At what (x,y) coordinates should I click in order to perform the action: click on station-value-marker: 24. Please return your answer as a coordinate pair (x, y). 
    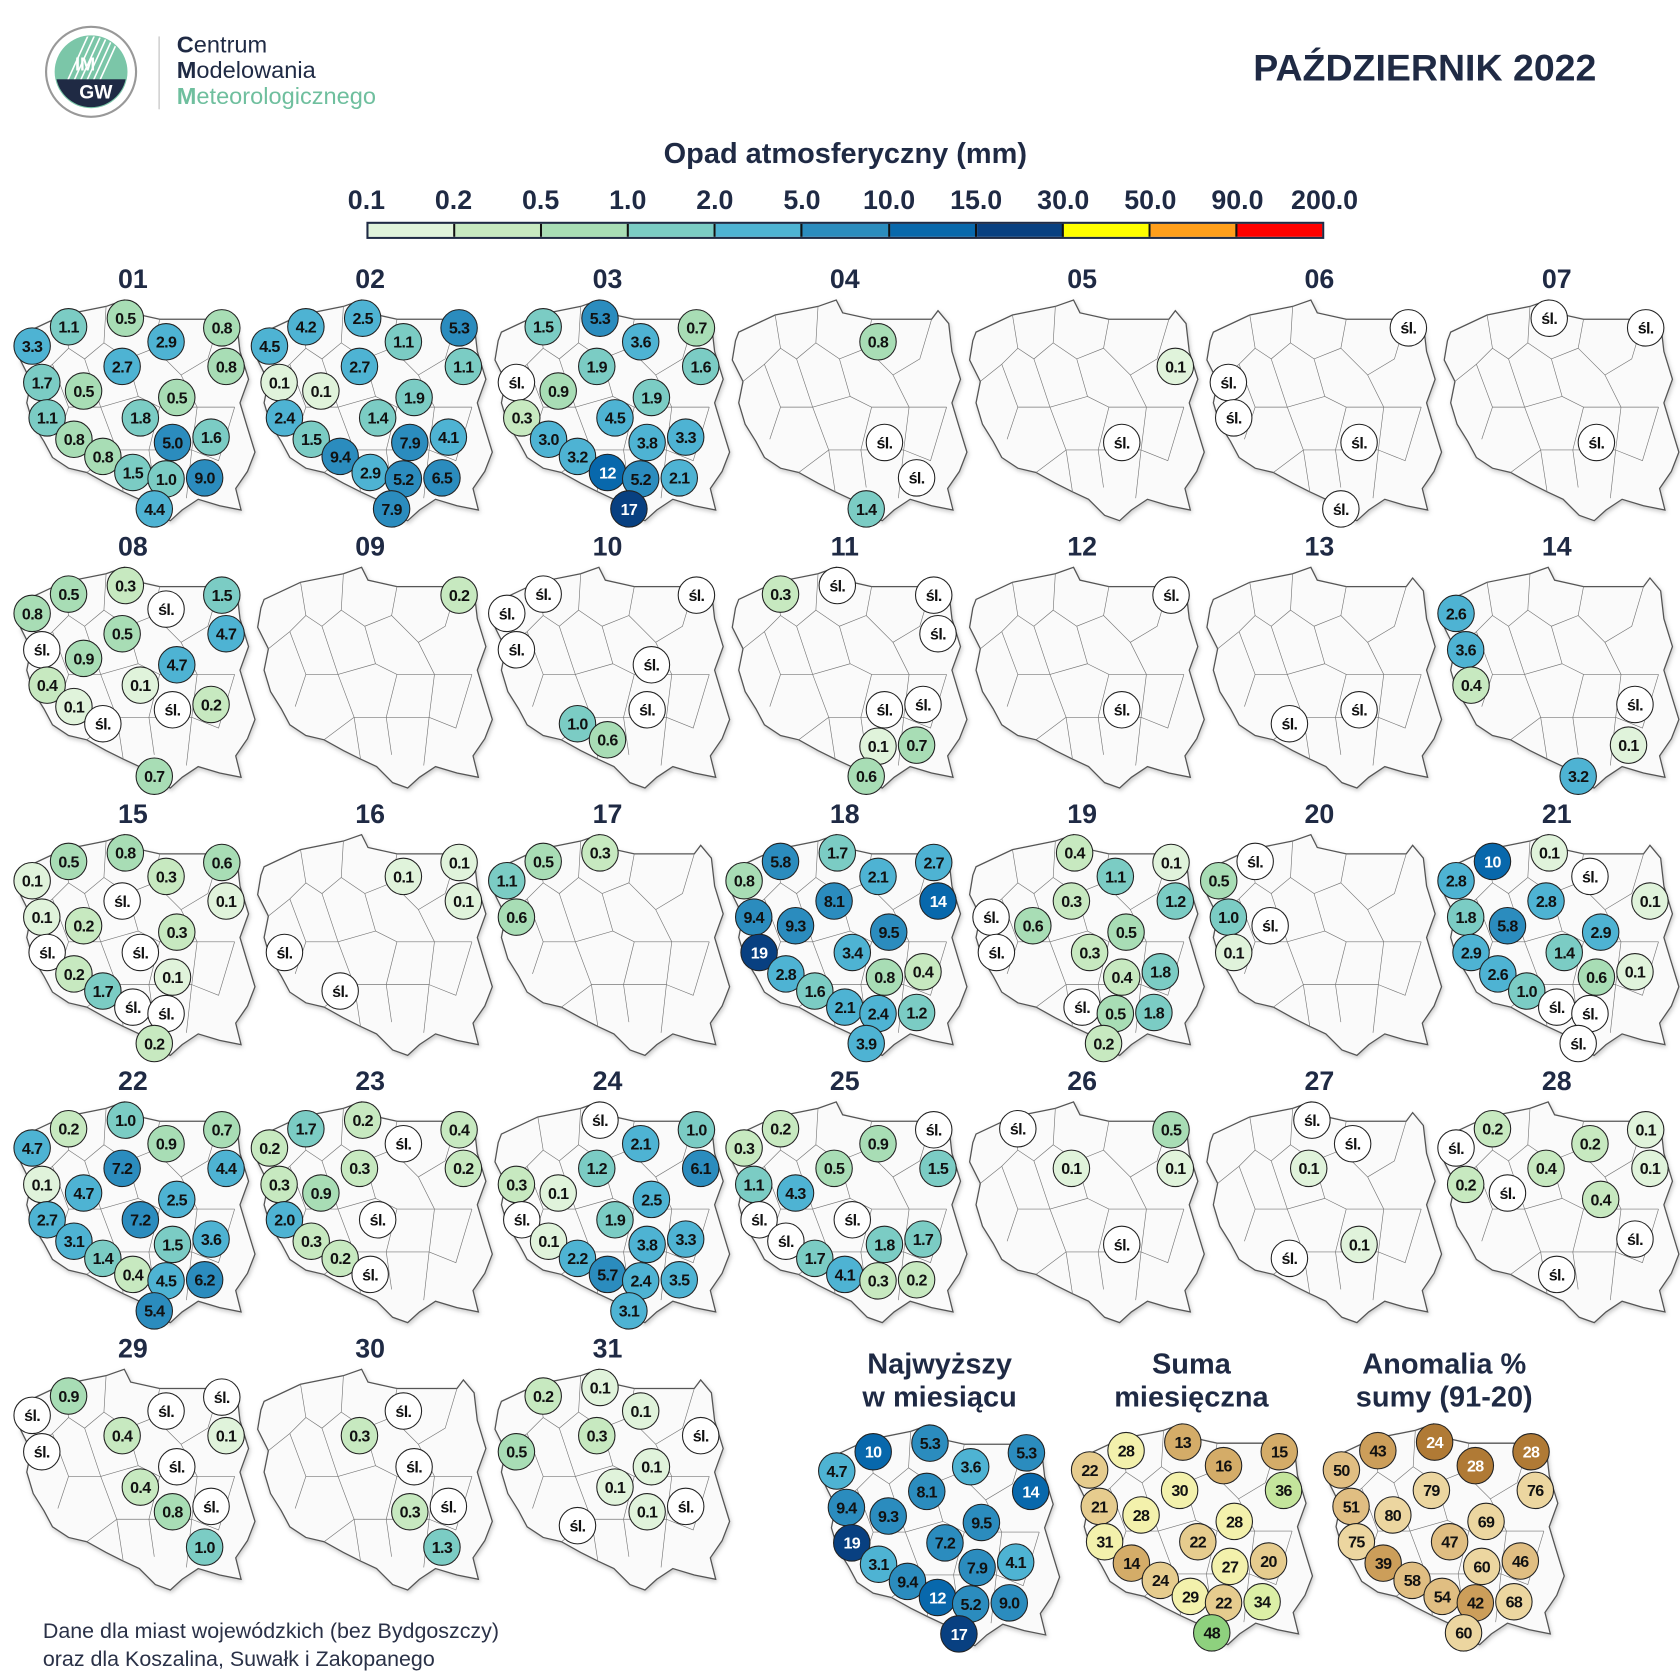
    Looking at the image, I should click on (1160, 1580).